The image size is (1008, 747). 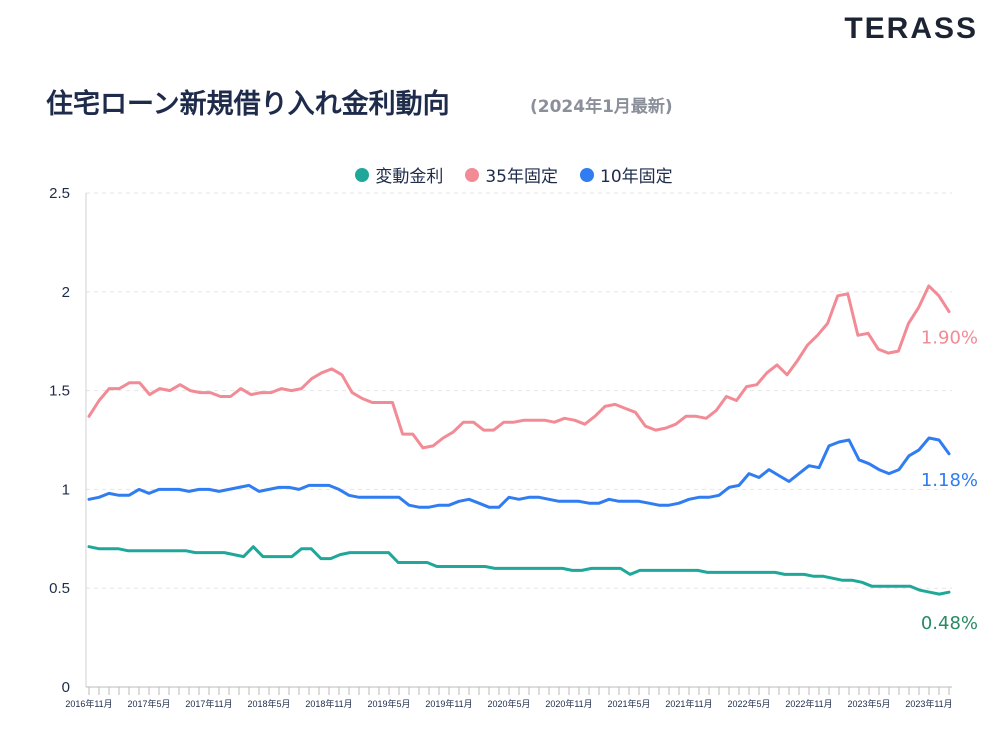 I want to click on x-tick-label: 2016年11月, so click(x=88, y=703).